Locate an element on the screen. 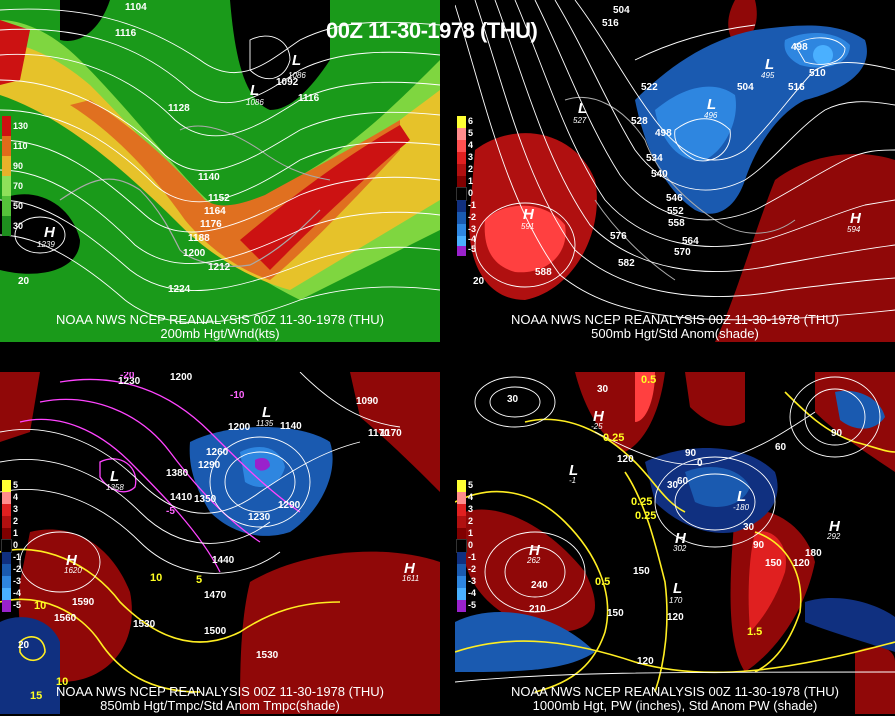 The width and height of the screenshot is (895, 716). legend-label: 70 is located at coordinates (18, 186).